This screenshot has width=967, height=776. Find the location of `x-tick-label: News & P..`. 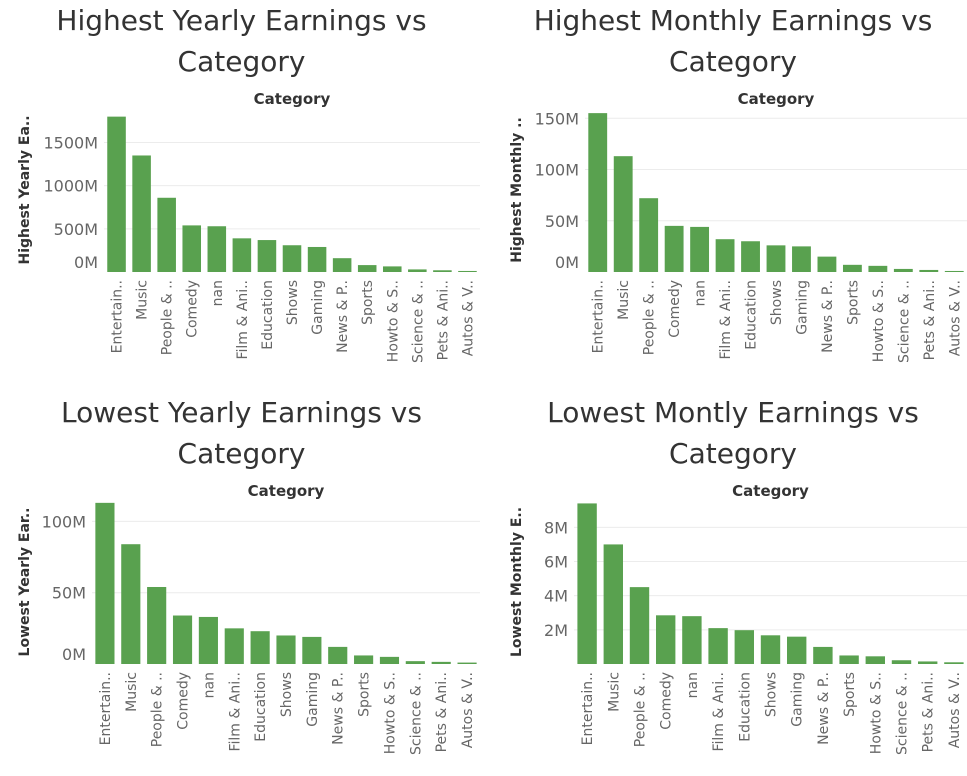

x-tick-label: News & P.. is located at coordinates (343, 316).